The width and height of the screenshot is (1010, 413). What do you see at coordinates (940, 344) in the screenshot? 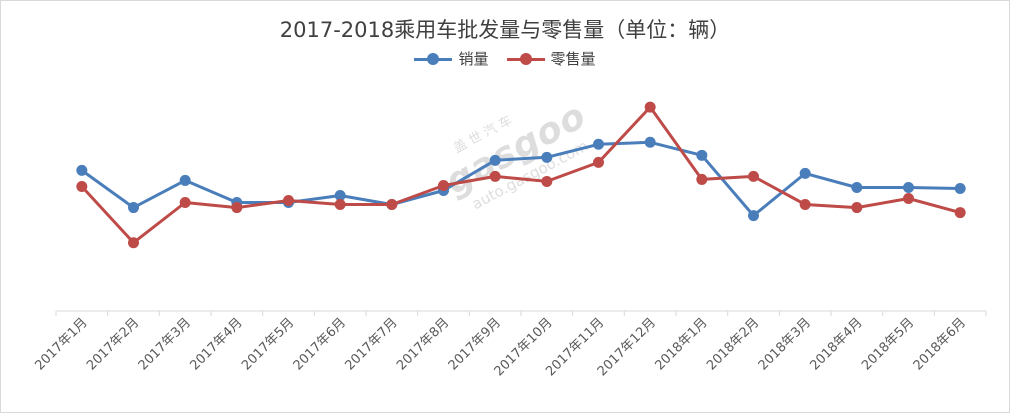
I see `x-tick-label: 2018年6月` at bounding box center [940, 344].